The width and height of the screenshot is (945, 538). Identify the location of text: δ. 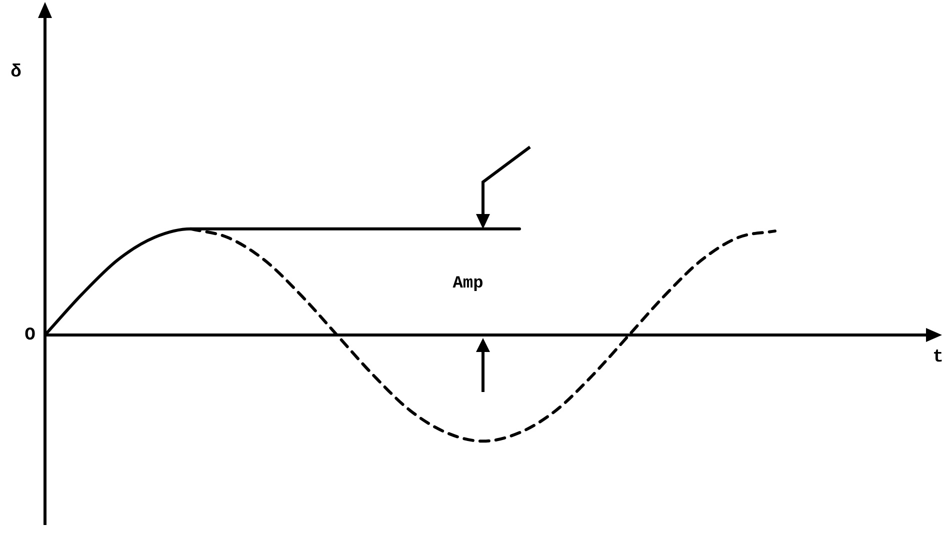
(16, 72).